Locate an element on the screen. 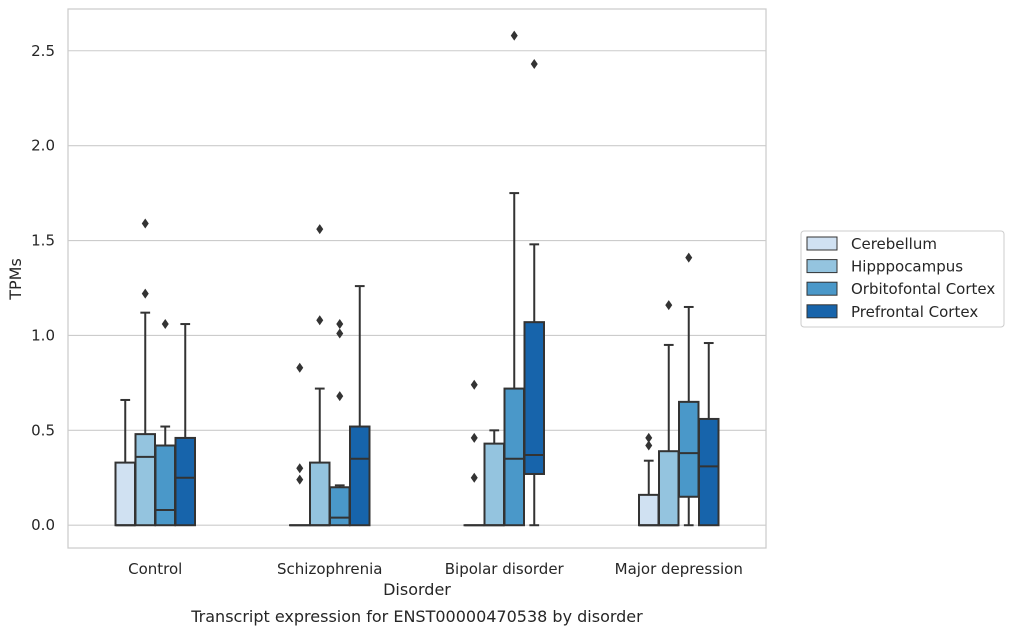 The image size is (1014, 634). y-tick-label: 2.5 is located at coordinates (43, 51).